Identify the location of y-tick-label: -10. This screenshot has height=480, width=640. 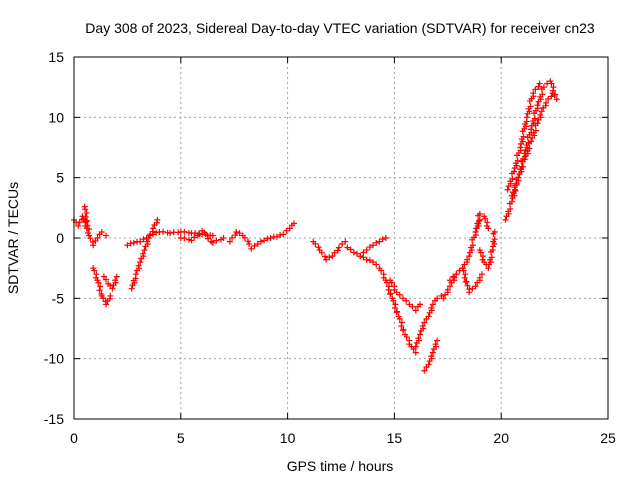
(54, 359).